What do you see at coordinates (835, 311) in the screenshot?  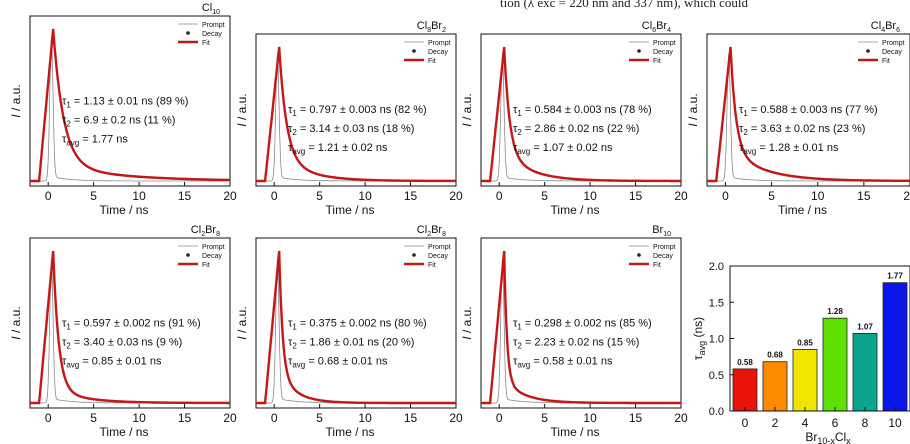 I see `bar-value-label: 1.28` at bounding box center [835, 311].